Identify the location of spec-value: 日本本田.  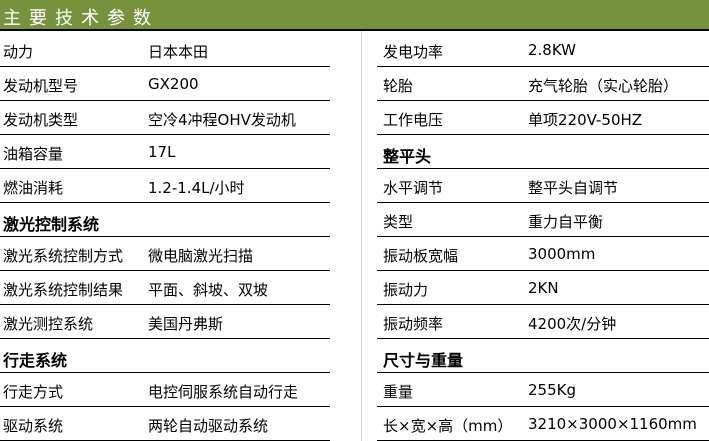
(178, 52).